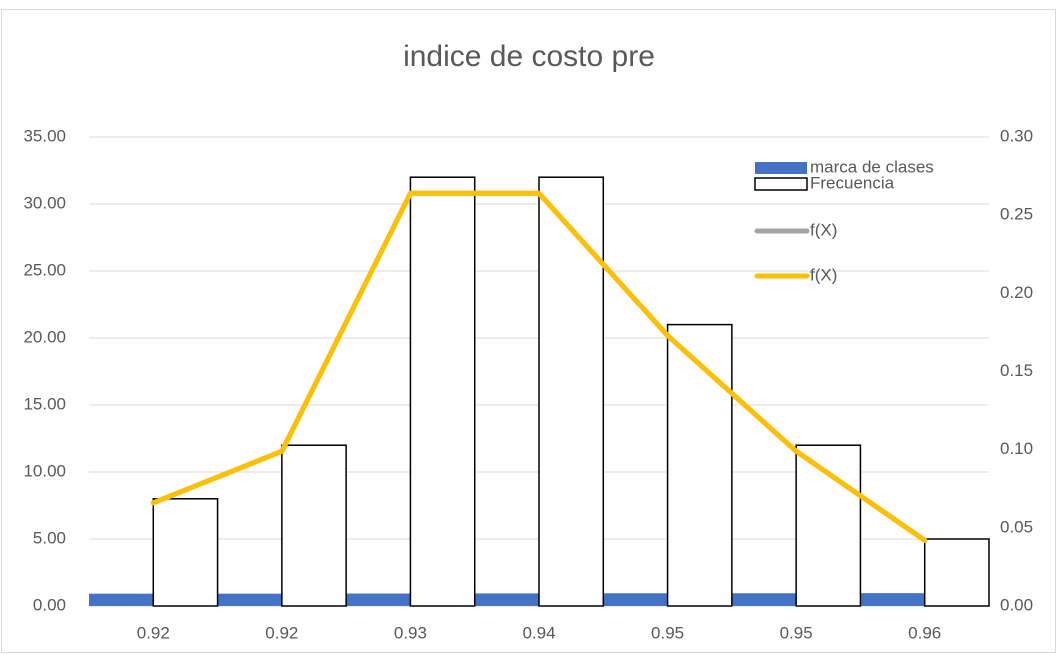 The image size is (1058, 655). What do you see at coordinates (852, 182) in the screenshot?
I see `legend-label: Frecuencia` at bounding box center [852, 182].